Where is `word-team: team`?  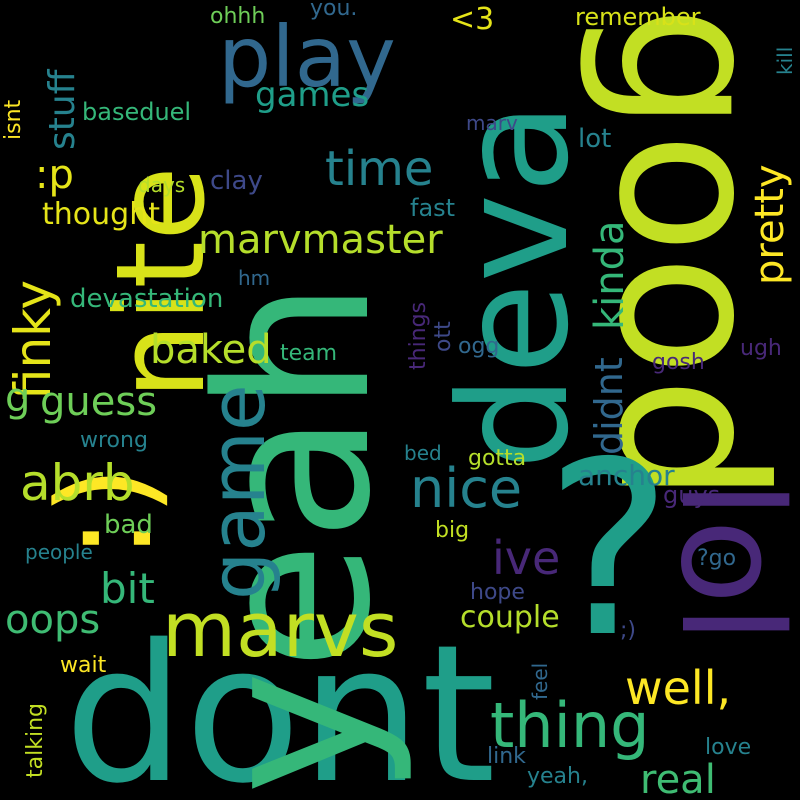 word-team: team is located at coordinates (309, 353).